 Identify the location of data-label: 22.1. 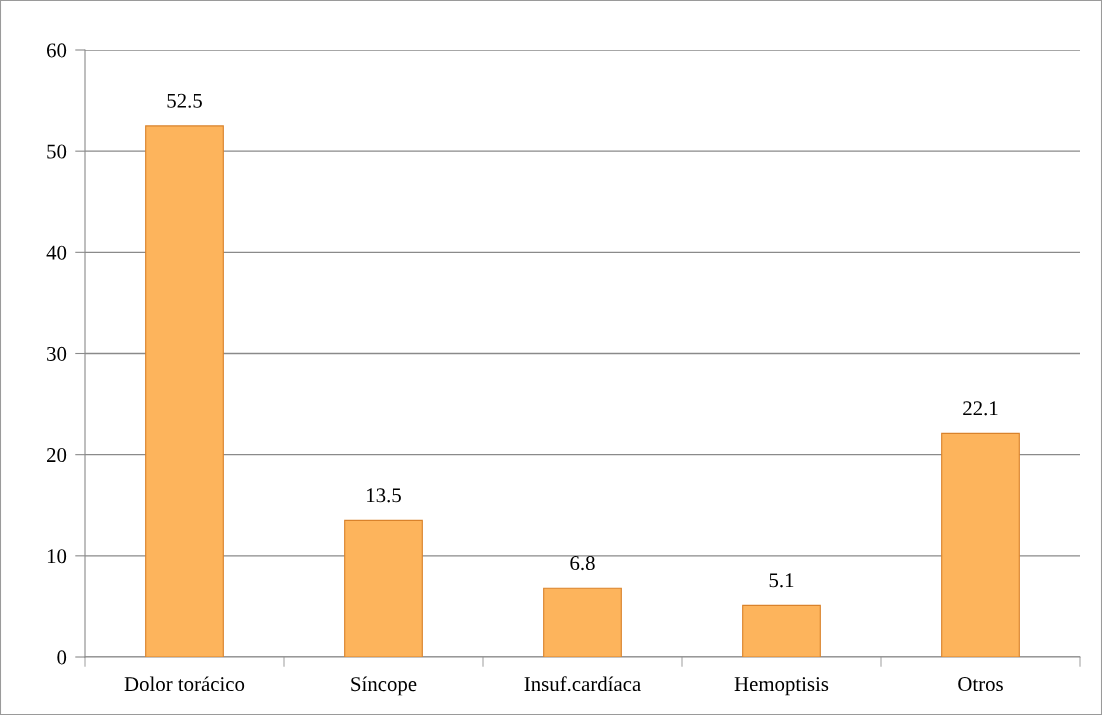
(980, 408).